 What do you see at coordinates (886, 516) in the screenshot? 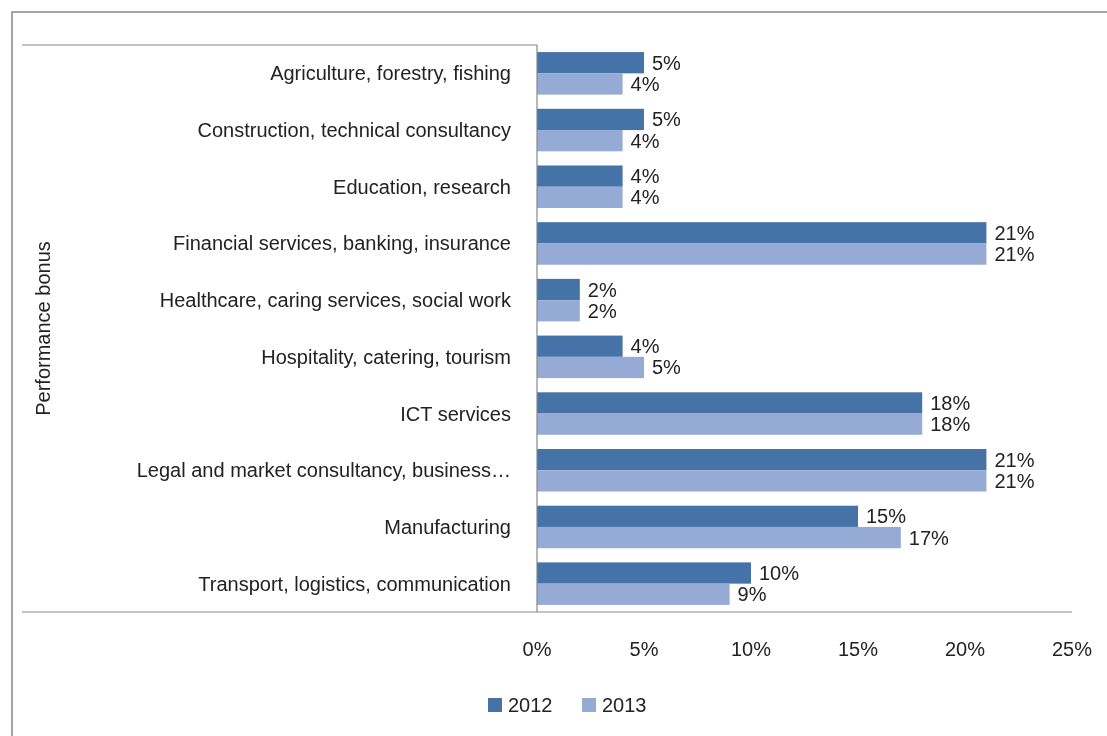
I see `data-label: 15%` at bounding box center [886, 516].